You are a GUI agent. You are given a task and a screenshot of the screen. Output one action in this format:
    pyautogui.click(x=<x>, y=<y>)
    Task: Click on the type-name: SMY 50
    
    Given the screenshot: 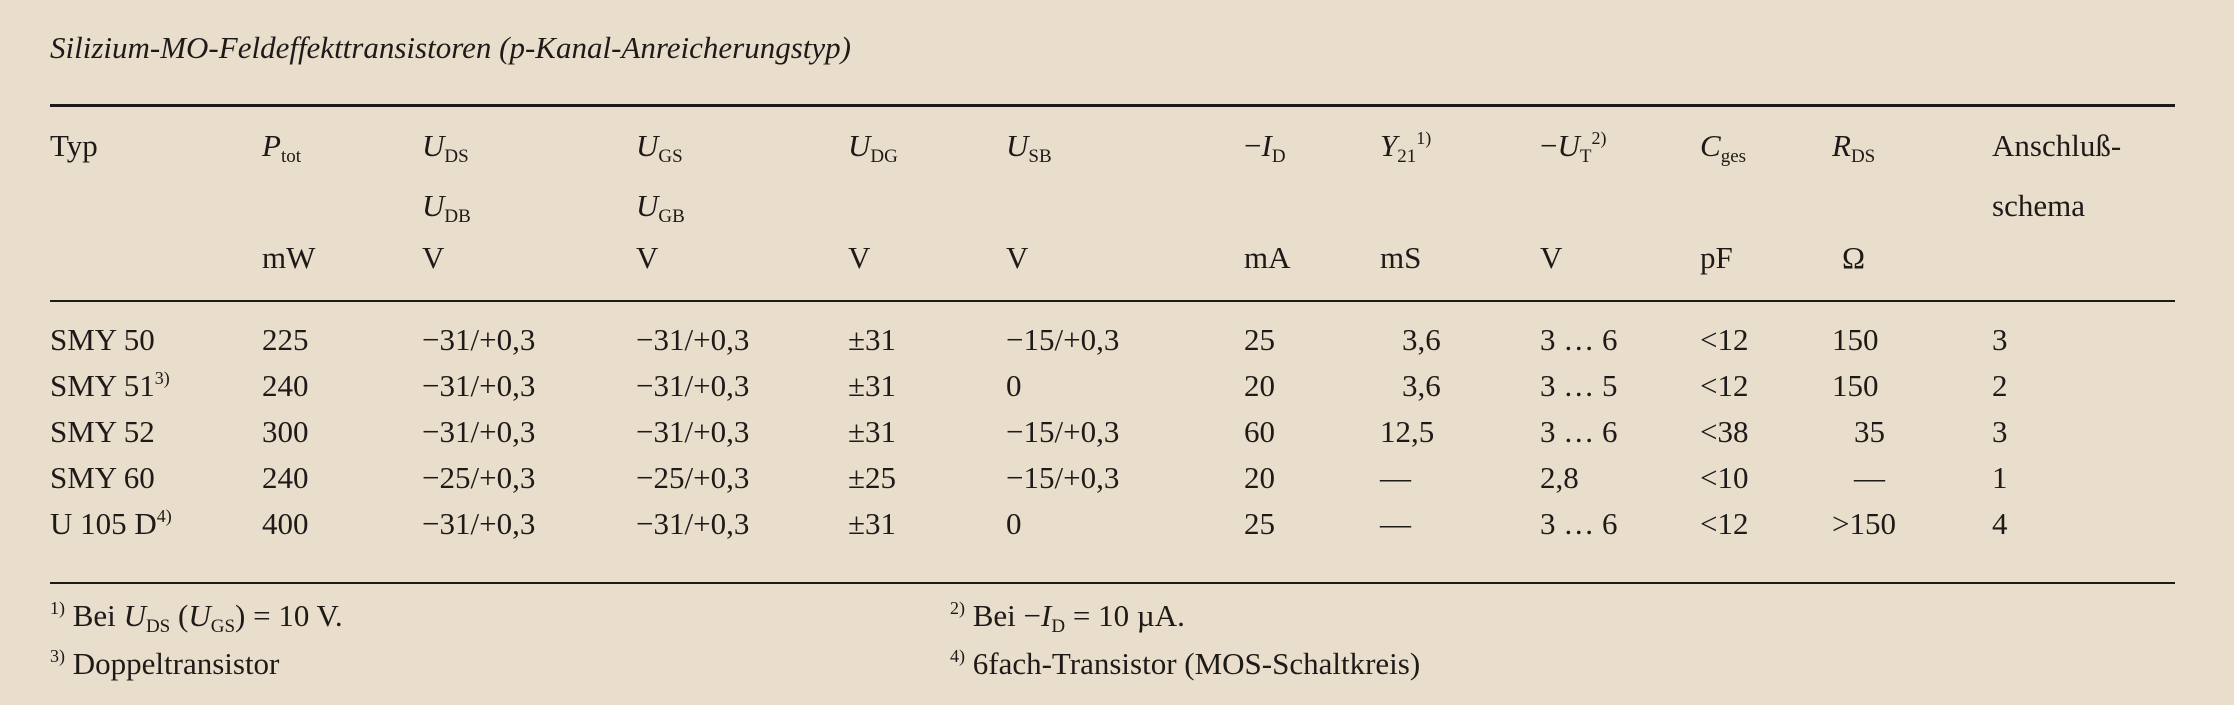 What is the action you would take?
    pyautogui.click(x=102, y=339)
    